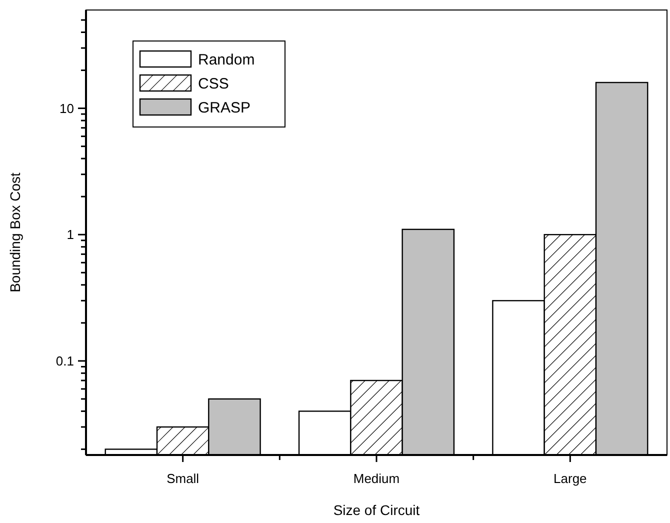  Describe the element at coordinates (226, 59) in the screenshot. I see `legend-label: Random` at that location.